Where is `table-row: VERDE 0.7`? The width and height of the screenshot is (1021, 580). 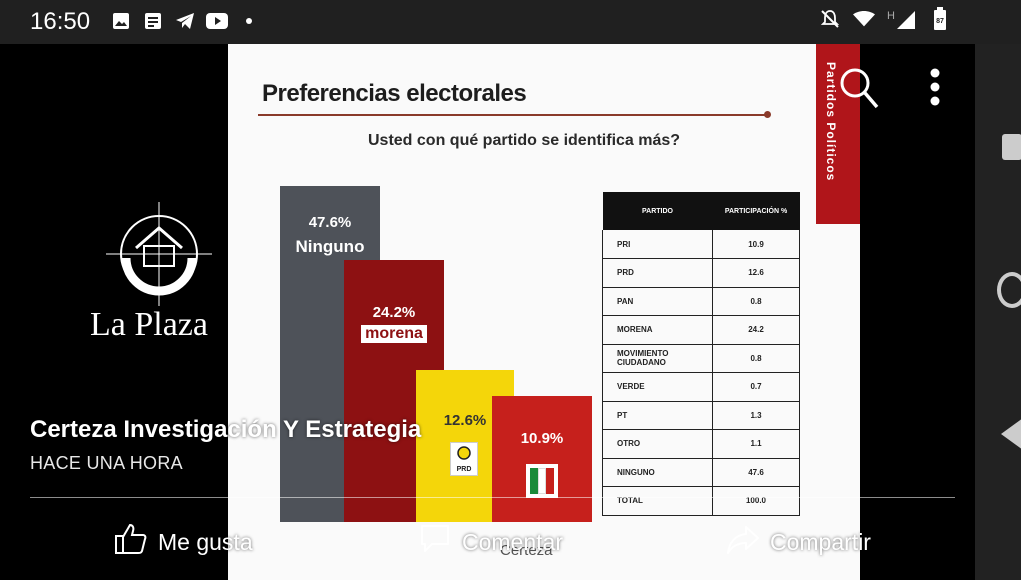 table-row: VERDE 0.7 is located at coordinates (701, 387).